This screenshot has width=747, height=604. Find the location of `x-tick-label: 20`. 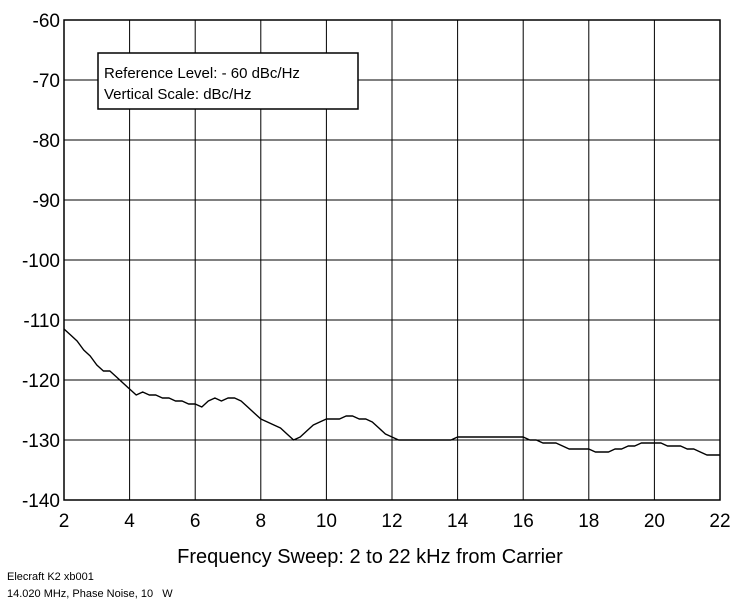

x-tick-label: 20 is located at coordinates (654, 521).